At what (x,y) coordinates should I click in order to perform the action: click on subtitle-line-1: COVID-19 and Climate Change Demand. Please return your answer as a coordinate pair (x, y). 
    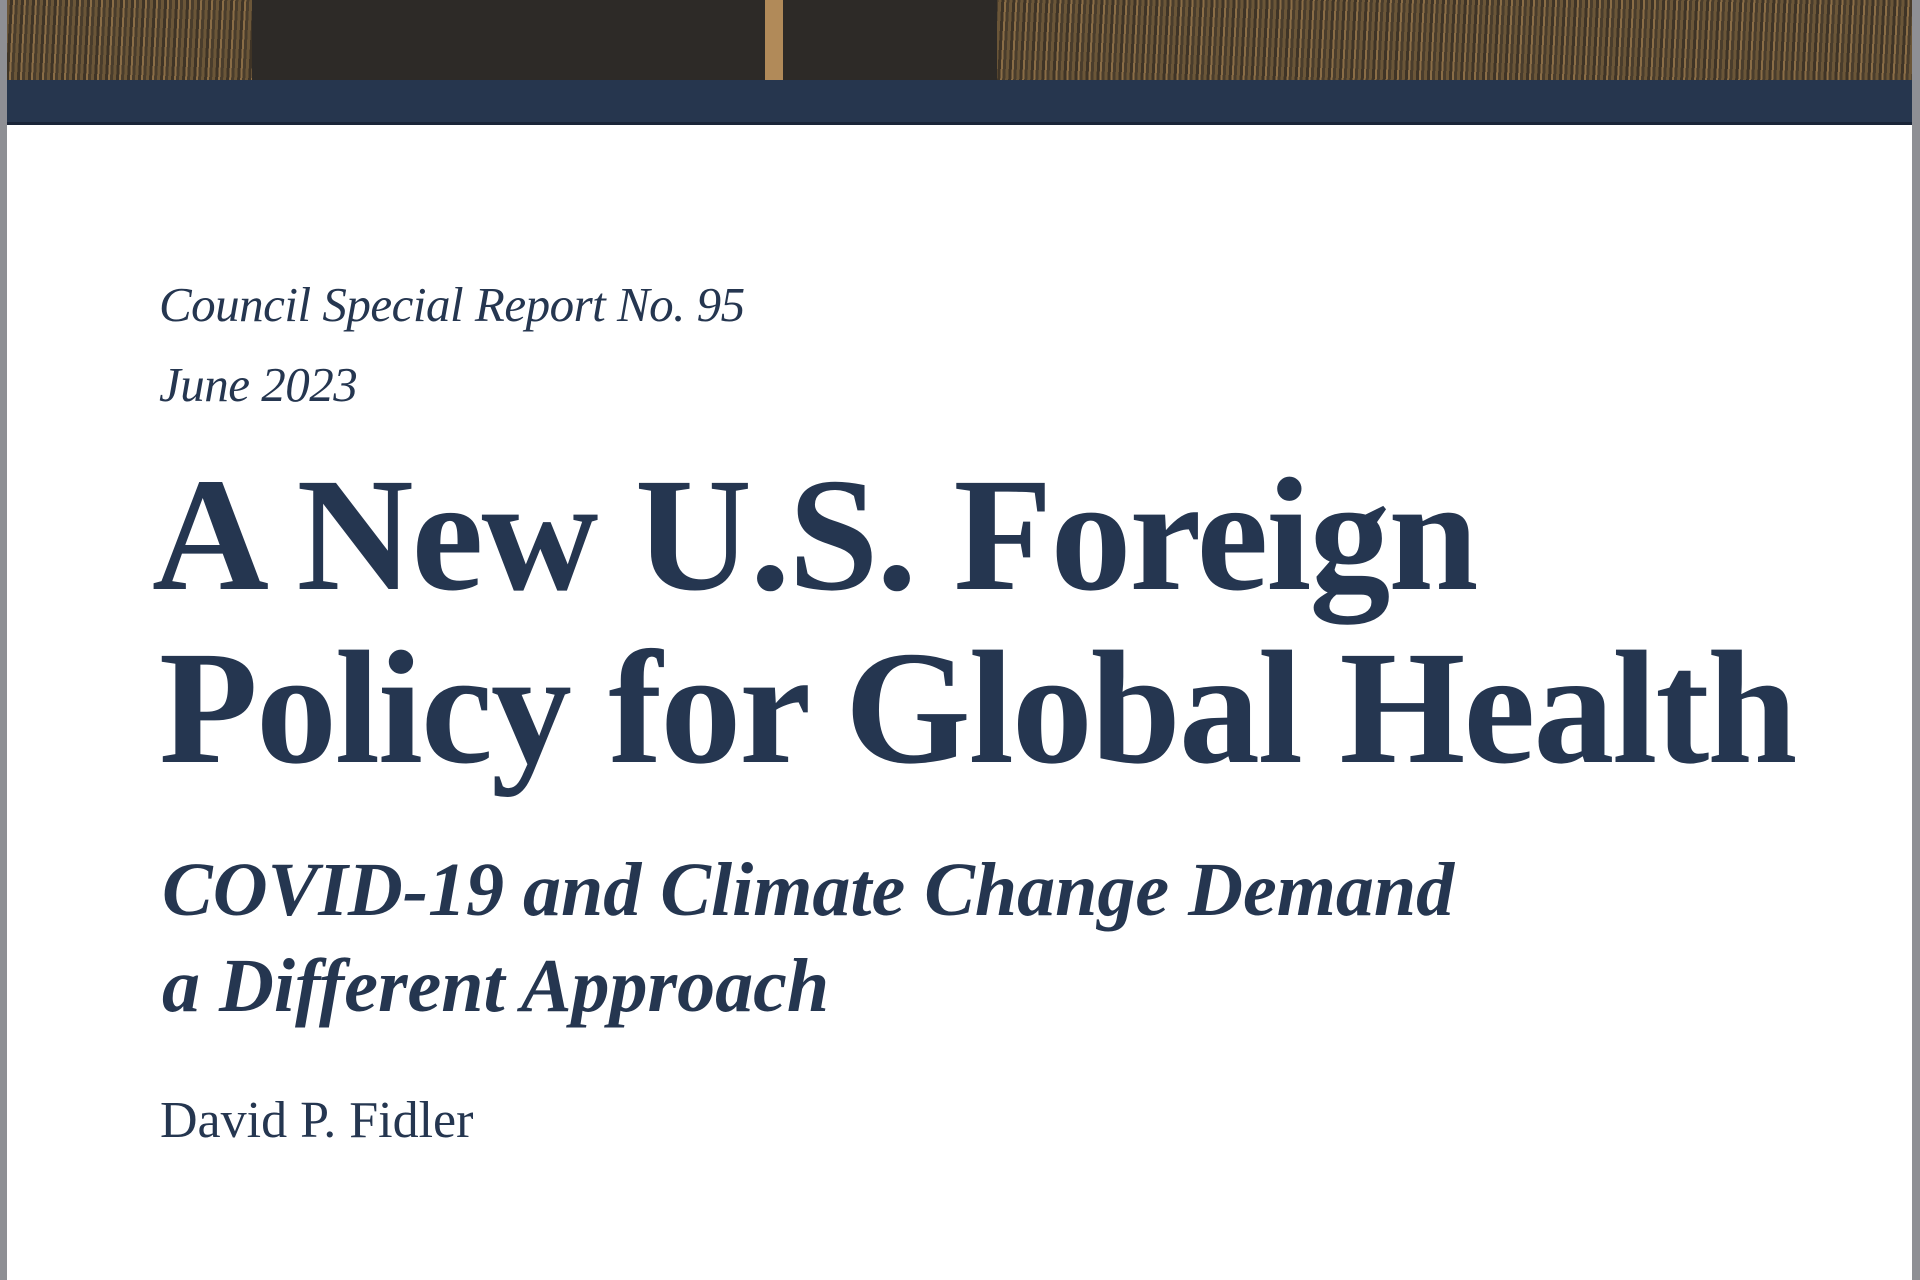
    Looking at the image, I should click on (808, 890).